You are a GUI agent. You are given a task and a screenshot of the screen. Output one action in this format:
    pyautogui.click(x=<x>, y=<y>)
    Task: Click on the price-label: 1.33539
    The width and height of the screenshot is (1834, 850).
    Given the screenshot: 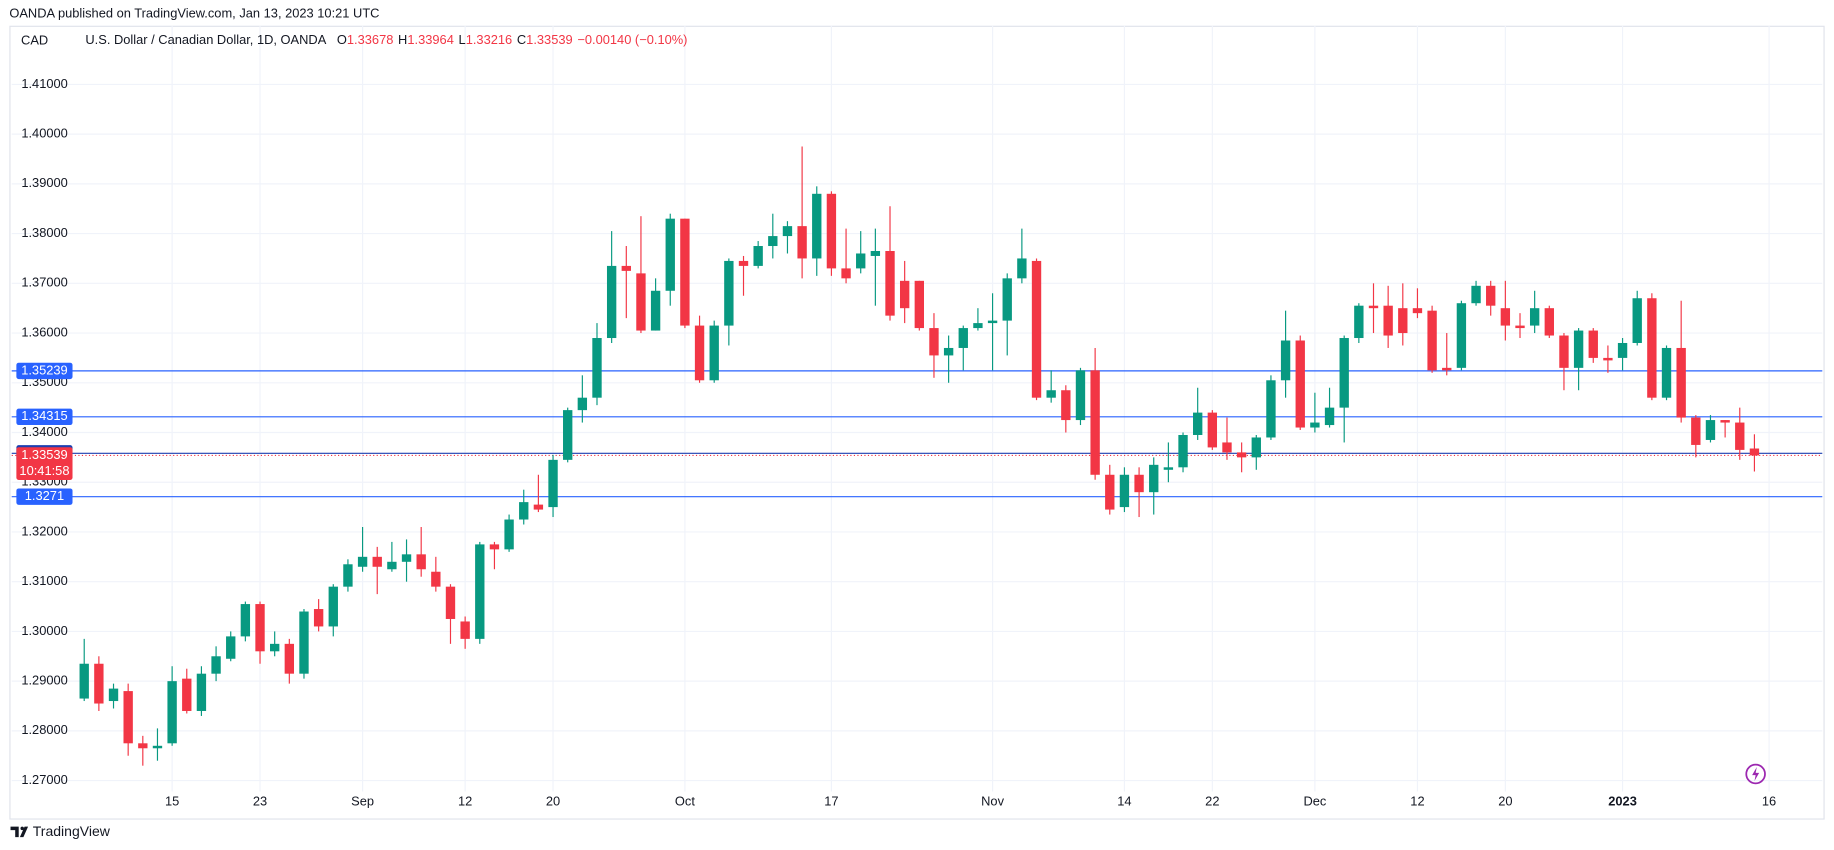 What is the action you would take?
    pyautogui.click(x=44, y=454)
    